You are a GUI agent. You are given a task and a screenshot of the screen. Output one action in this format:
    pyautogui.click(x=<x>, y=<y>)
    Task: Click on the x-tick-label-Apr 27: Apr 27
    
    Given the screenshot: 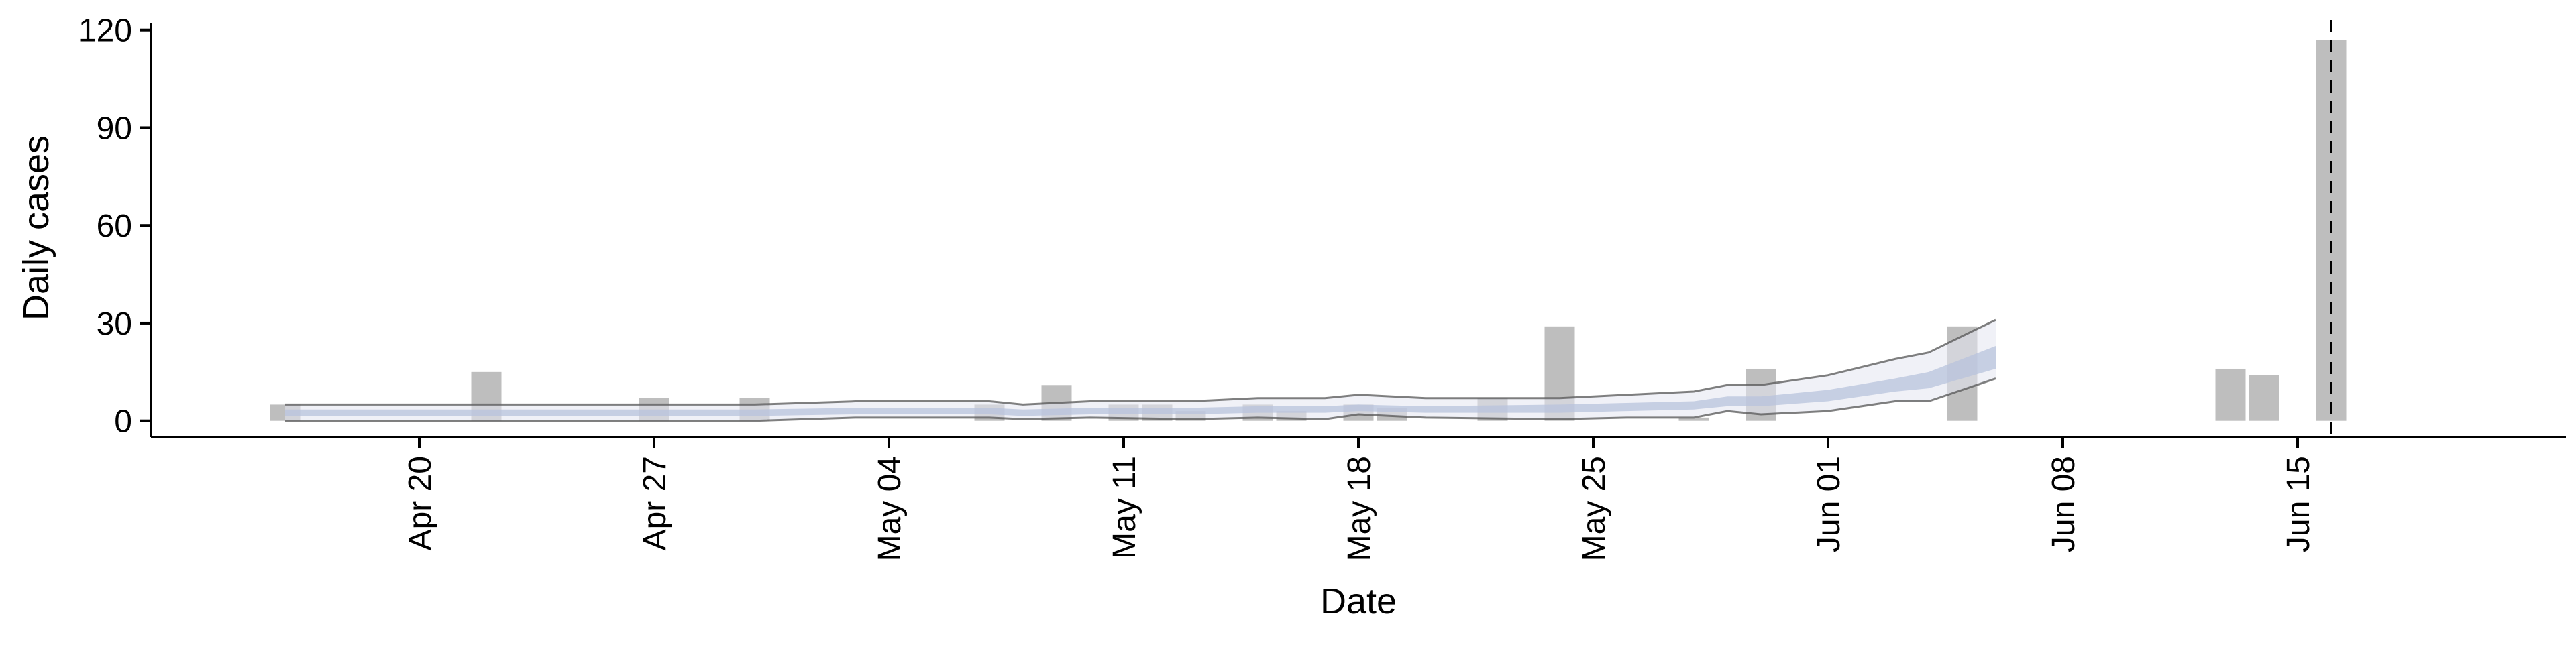 What is the action you would take?
    pyautogui.click(x=655, y=503)
    